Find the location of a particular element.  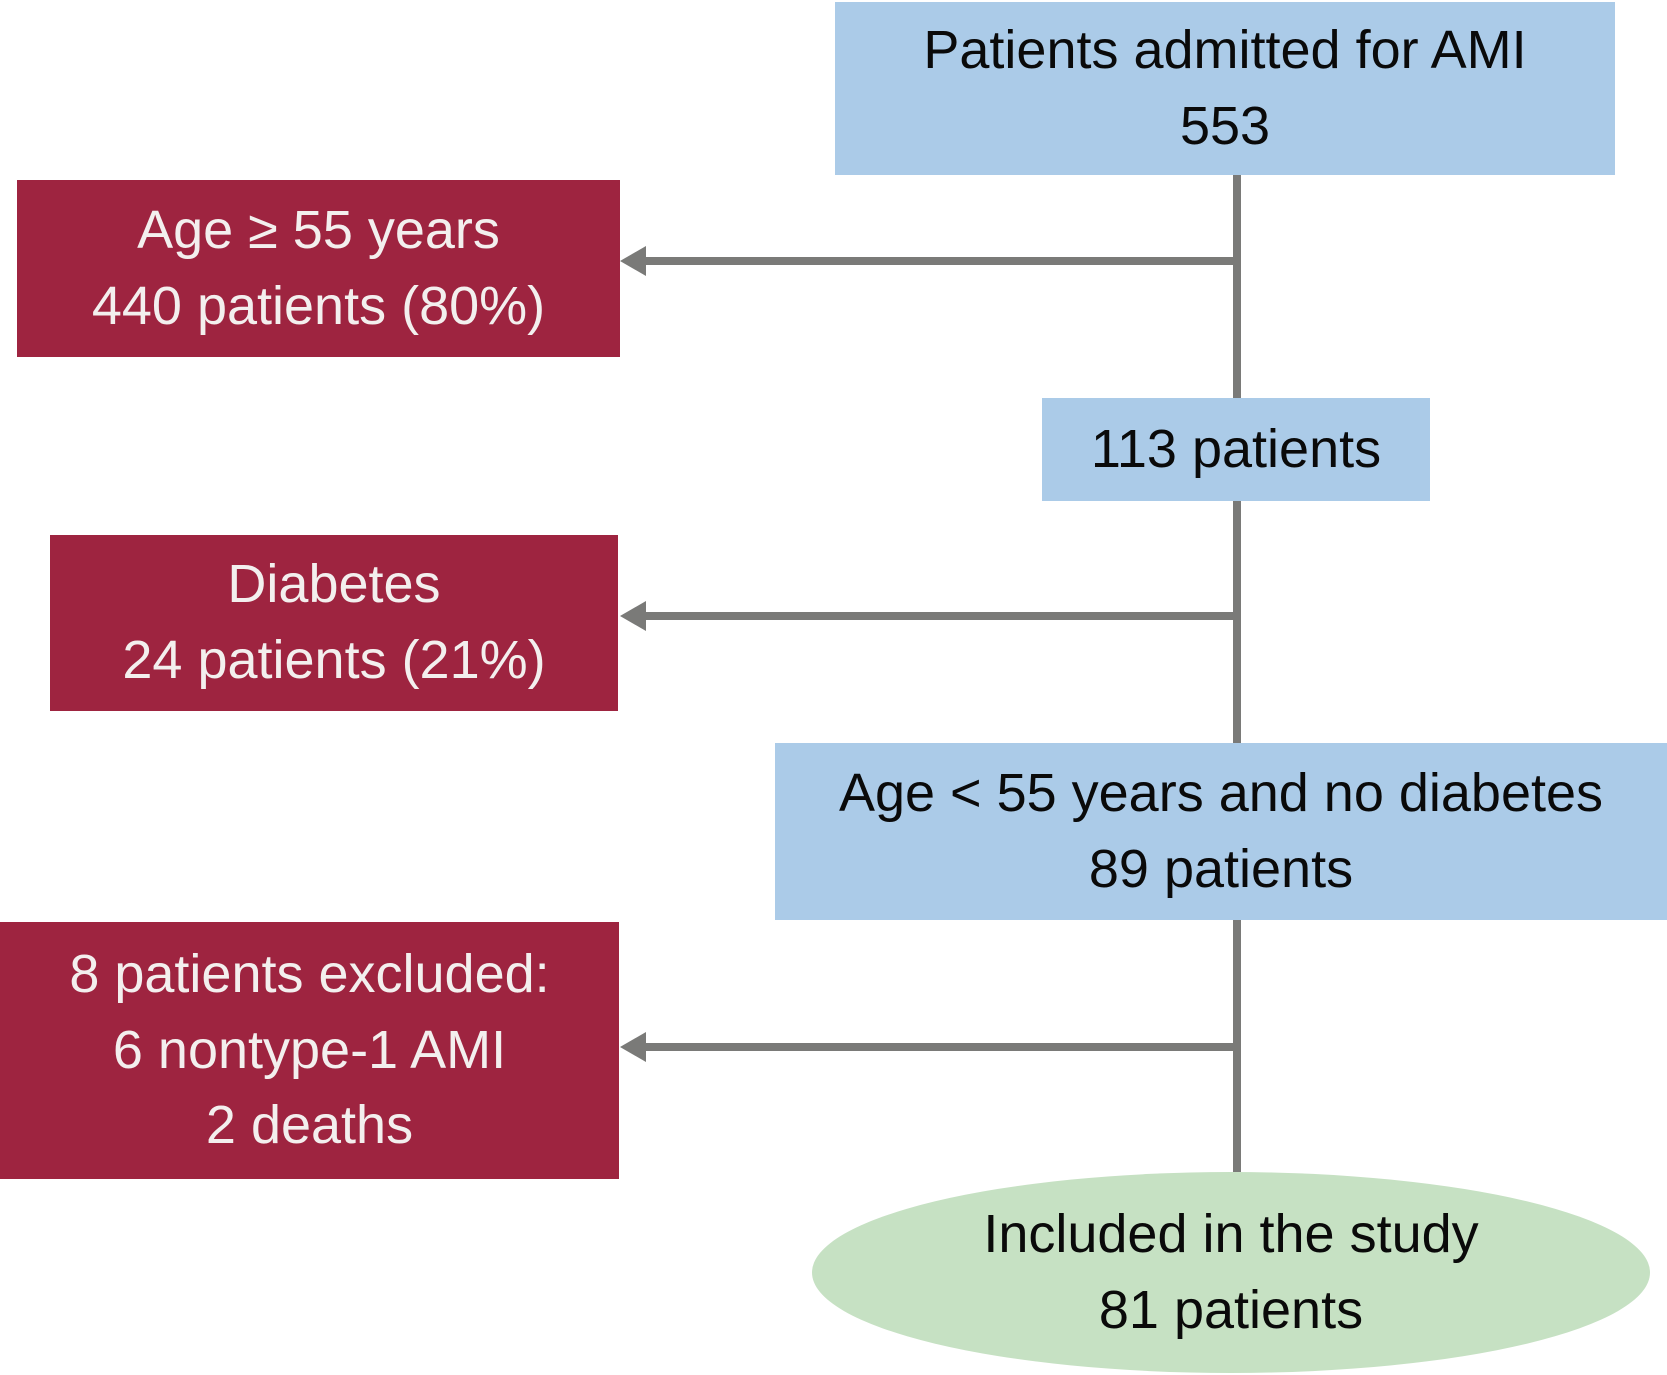

node-patients-excluded-reason-2: 2 deaths is located at coordinates (309, 1125).